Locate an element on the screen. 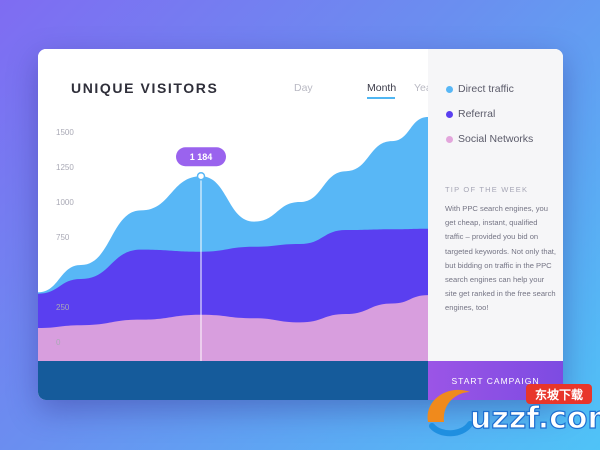  legend-dot-referral is located at coordinates (449, 114).